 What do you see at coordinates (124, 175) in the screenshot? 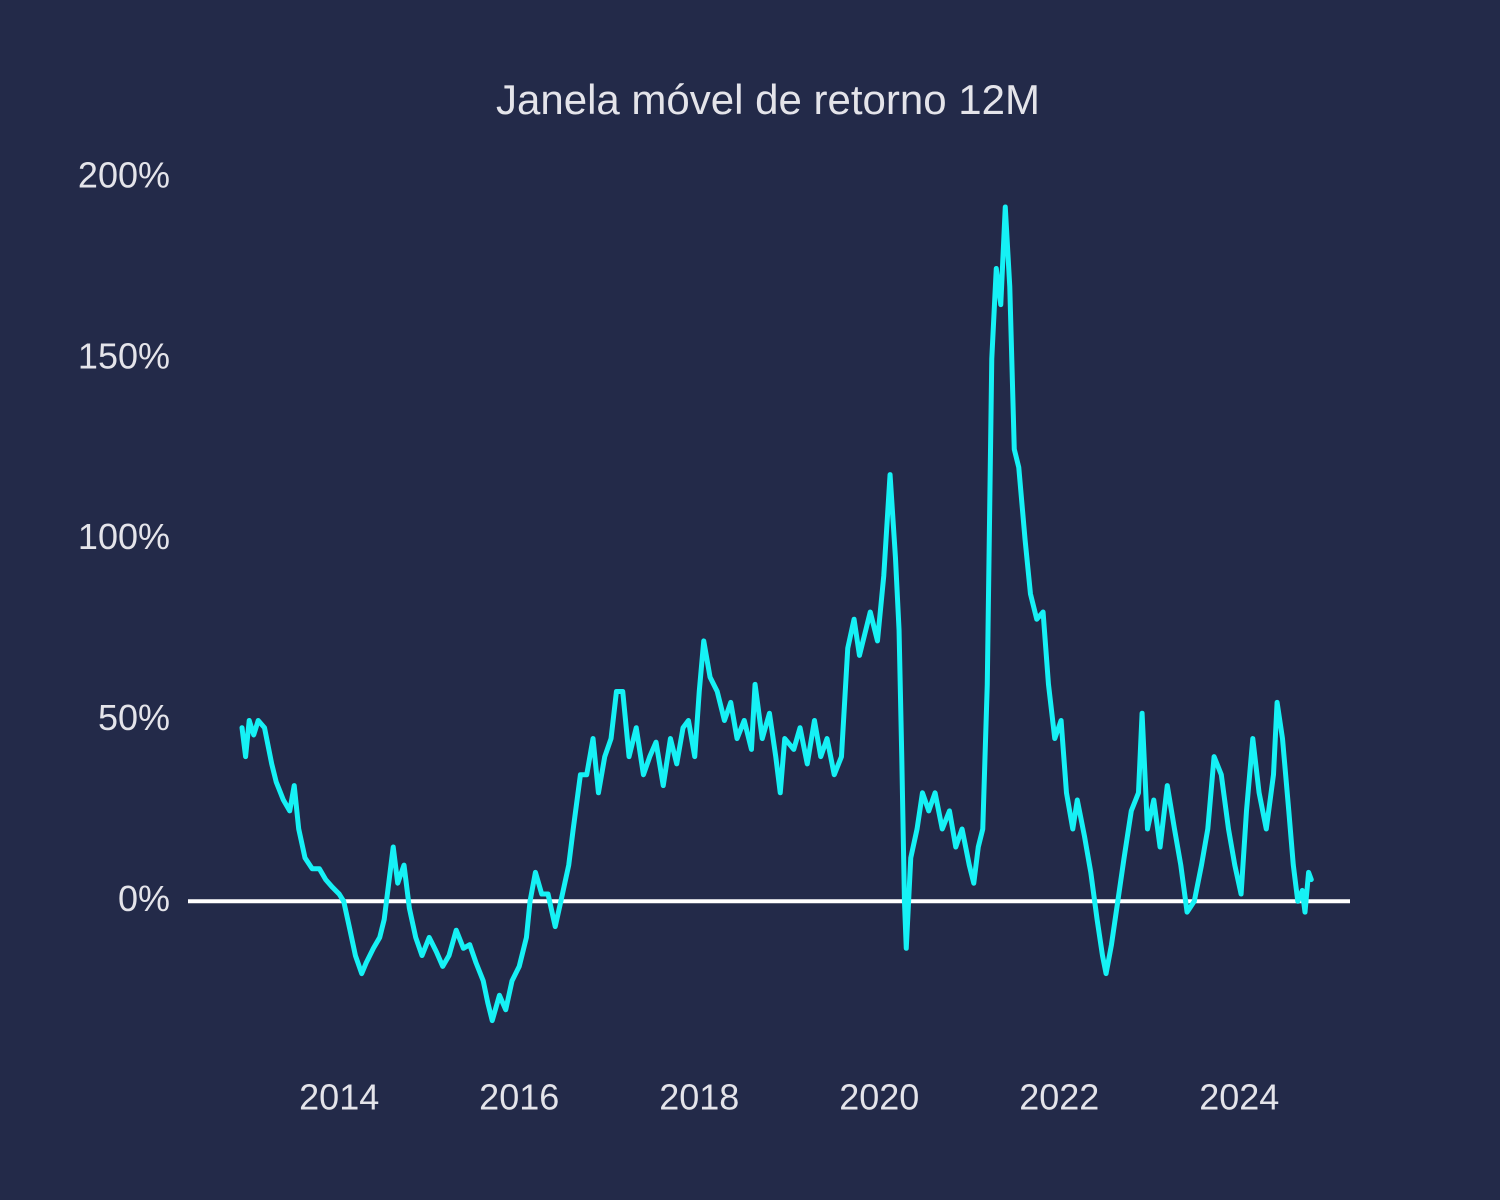
I see `y-tick-label: 200%` at bounding box center [124, 175].